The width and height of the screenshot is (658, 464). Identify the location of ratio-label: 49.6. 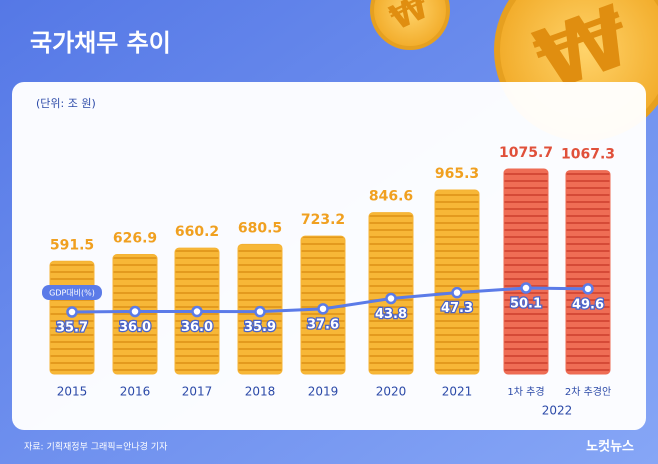
(588, 304).